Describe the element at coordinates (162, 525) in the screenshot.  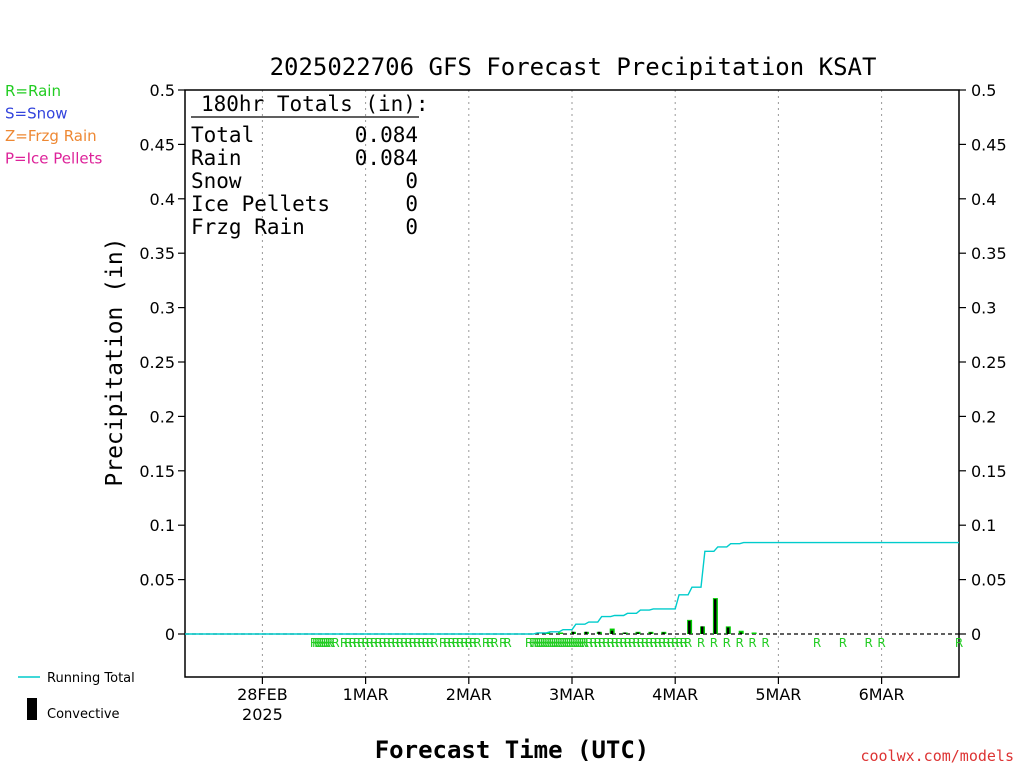
I see `y-tick-label: 0.1` at that location.